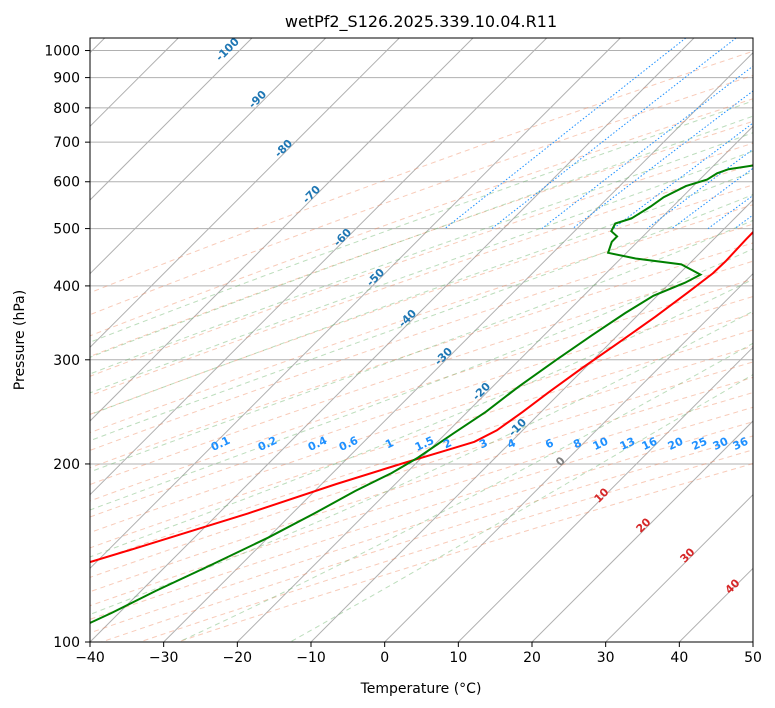  What do you see at coordinates (421, 22) in the screenshot?
I see `chart-title: wetPf2_S126.2025.339.10.04.R11` at bounding box center [421, 22].